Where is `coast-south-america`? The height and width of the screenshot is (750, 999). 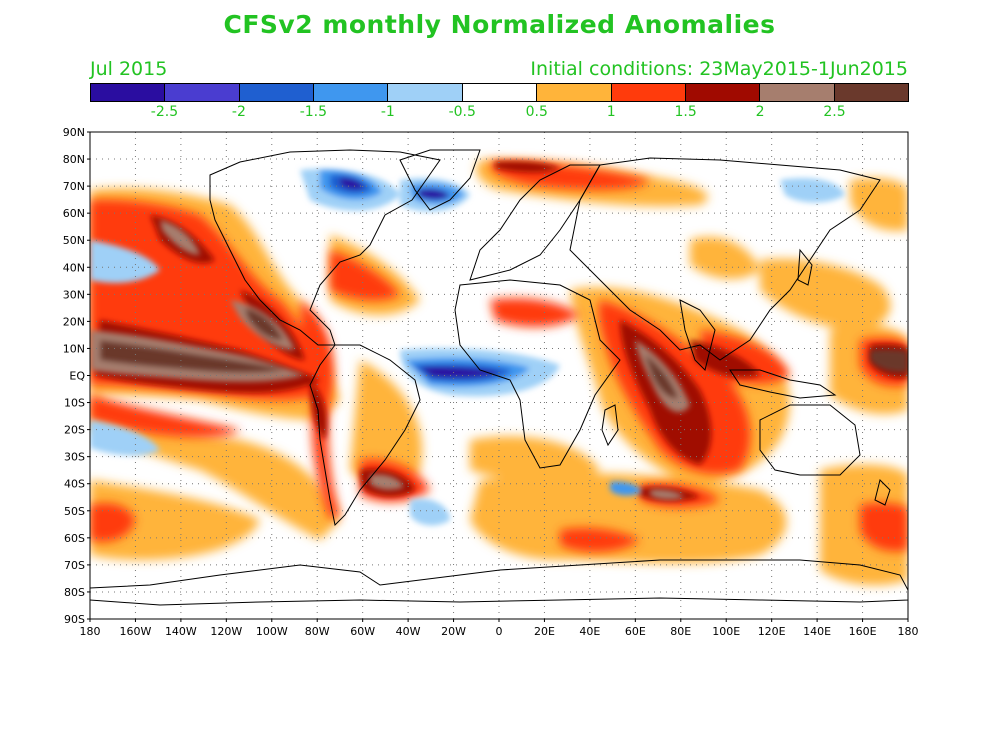
coast-south-america is located at coordinates (365, 435).